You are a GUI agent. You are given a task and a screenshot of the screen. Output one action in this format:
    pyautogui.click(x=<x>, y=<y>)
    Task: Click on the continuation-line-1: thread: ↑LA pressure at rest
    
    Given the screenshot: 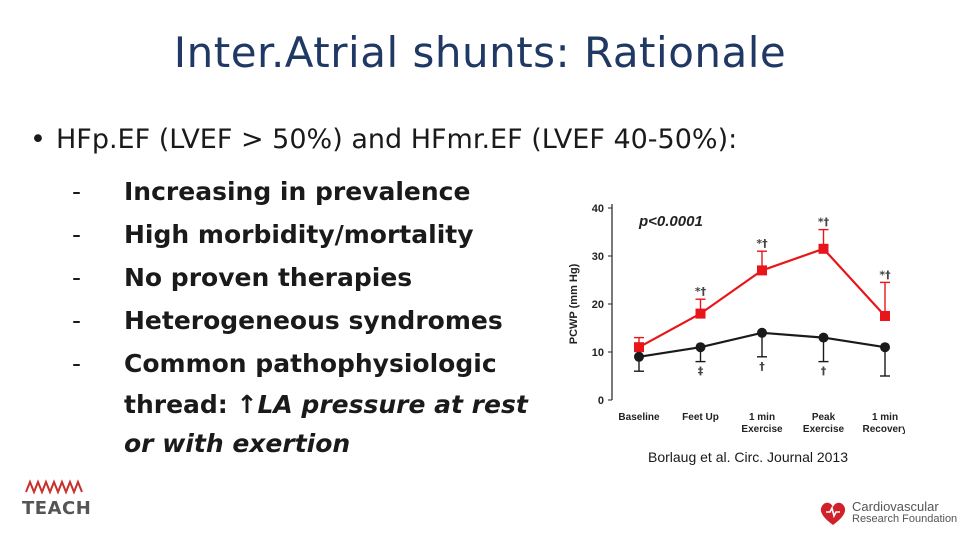 What is the action you would take?
    pyautogui.click(x=326, y=404)
    